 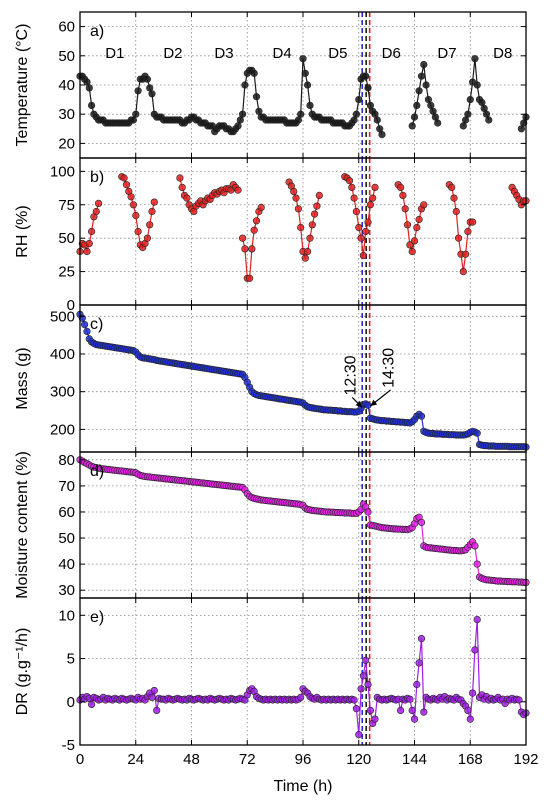 What do you see at coordinates (358, 759) in the screenshot?
I see `x-tick-label: 120` at bounding box center [358, 759].